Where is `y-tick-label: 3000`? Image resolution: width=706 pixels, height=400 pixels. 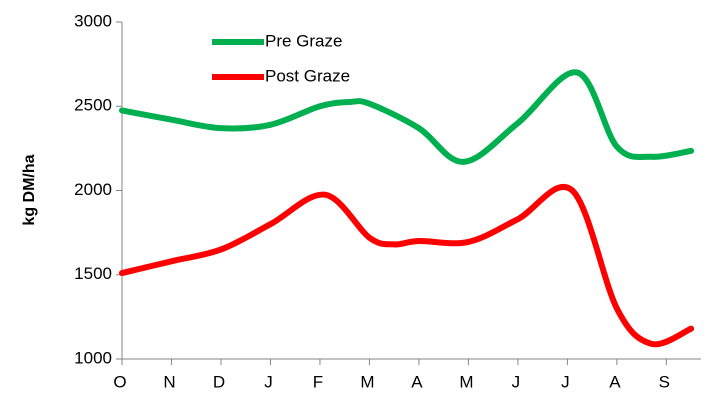 y-tick-label: 3000 is located at coordinates (93, 20).